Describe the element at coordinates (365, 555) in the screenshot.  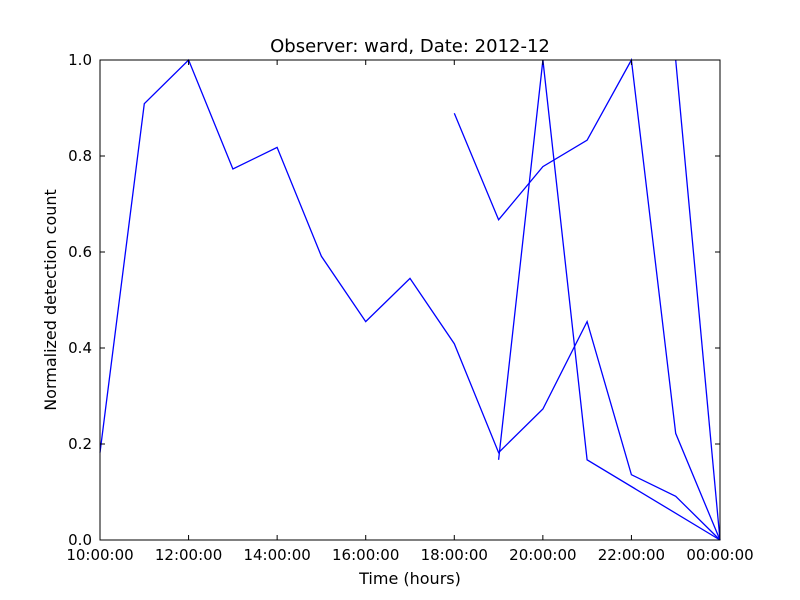
I see `x-tick-label: 16:00:00` at that location.